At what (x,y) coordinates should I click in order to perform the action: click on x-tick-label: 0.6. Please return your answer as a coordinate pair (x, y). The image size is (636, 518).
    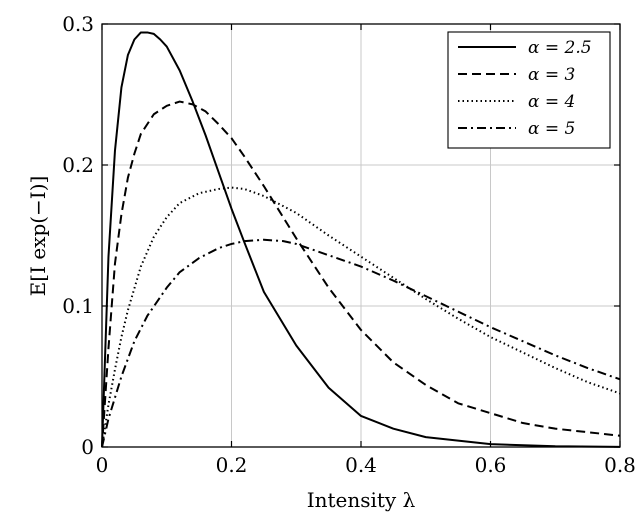
    Looking at the image, I should click on (491, 465).